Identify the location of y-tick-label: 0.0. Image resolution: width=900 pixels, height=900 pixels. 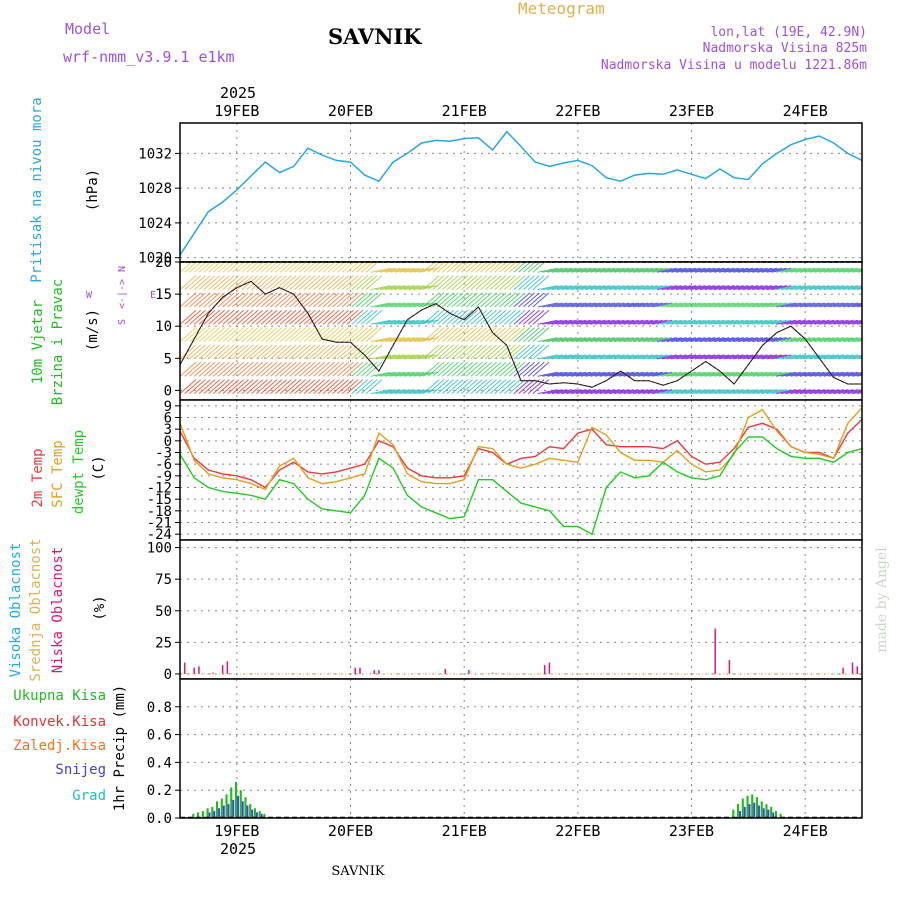
(159, 819).